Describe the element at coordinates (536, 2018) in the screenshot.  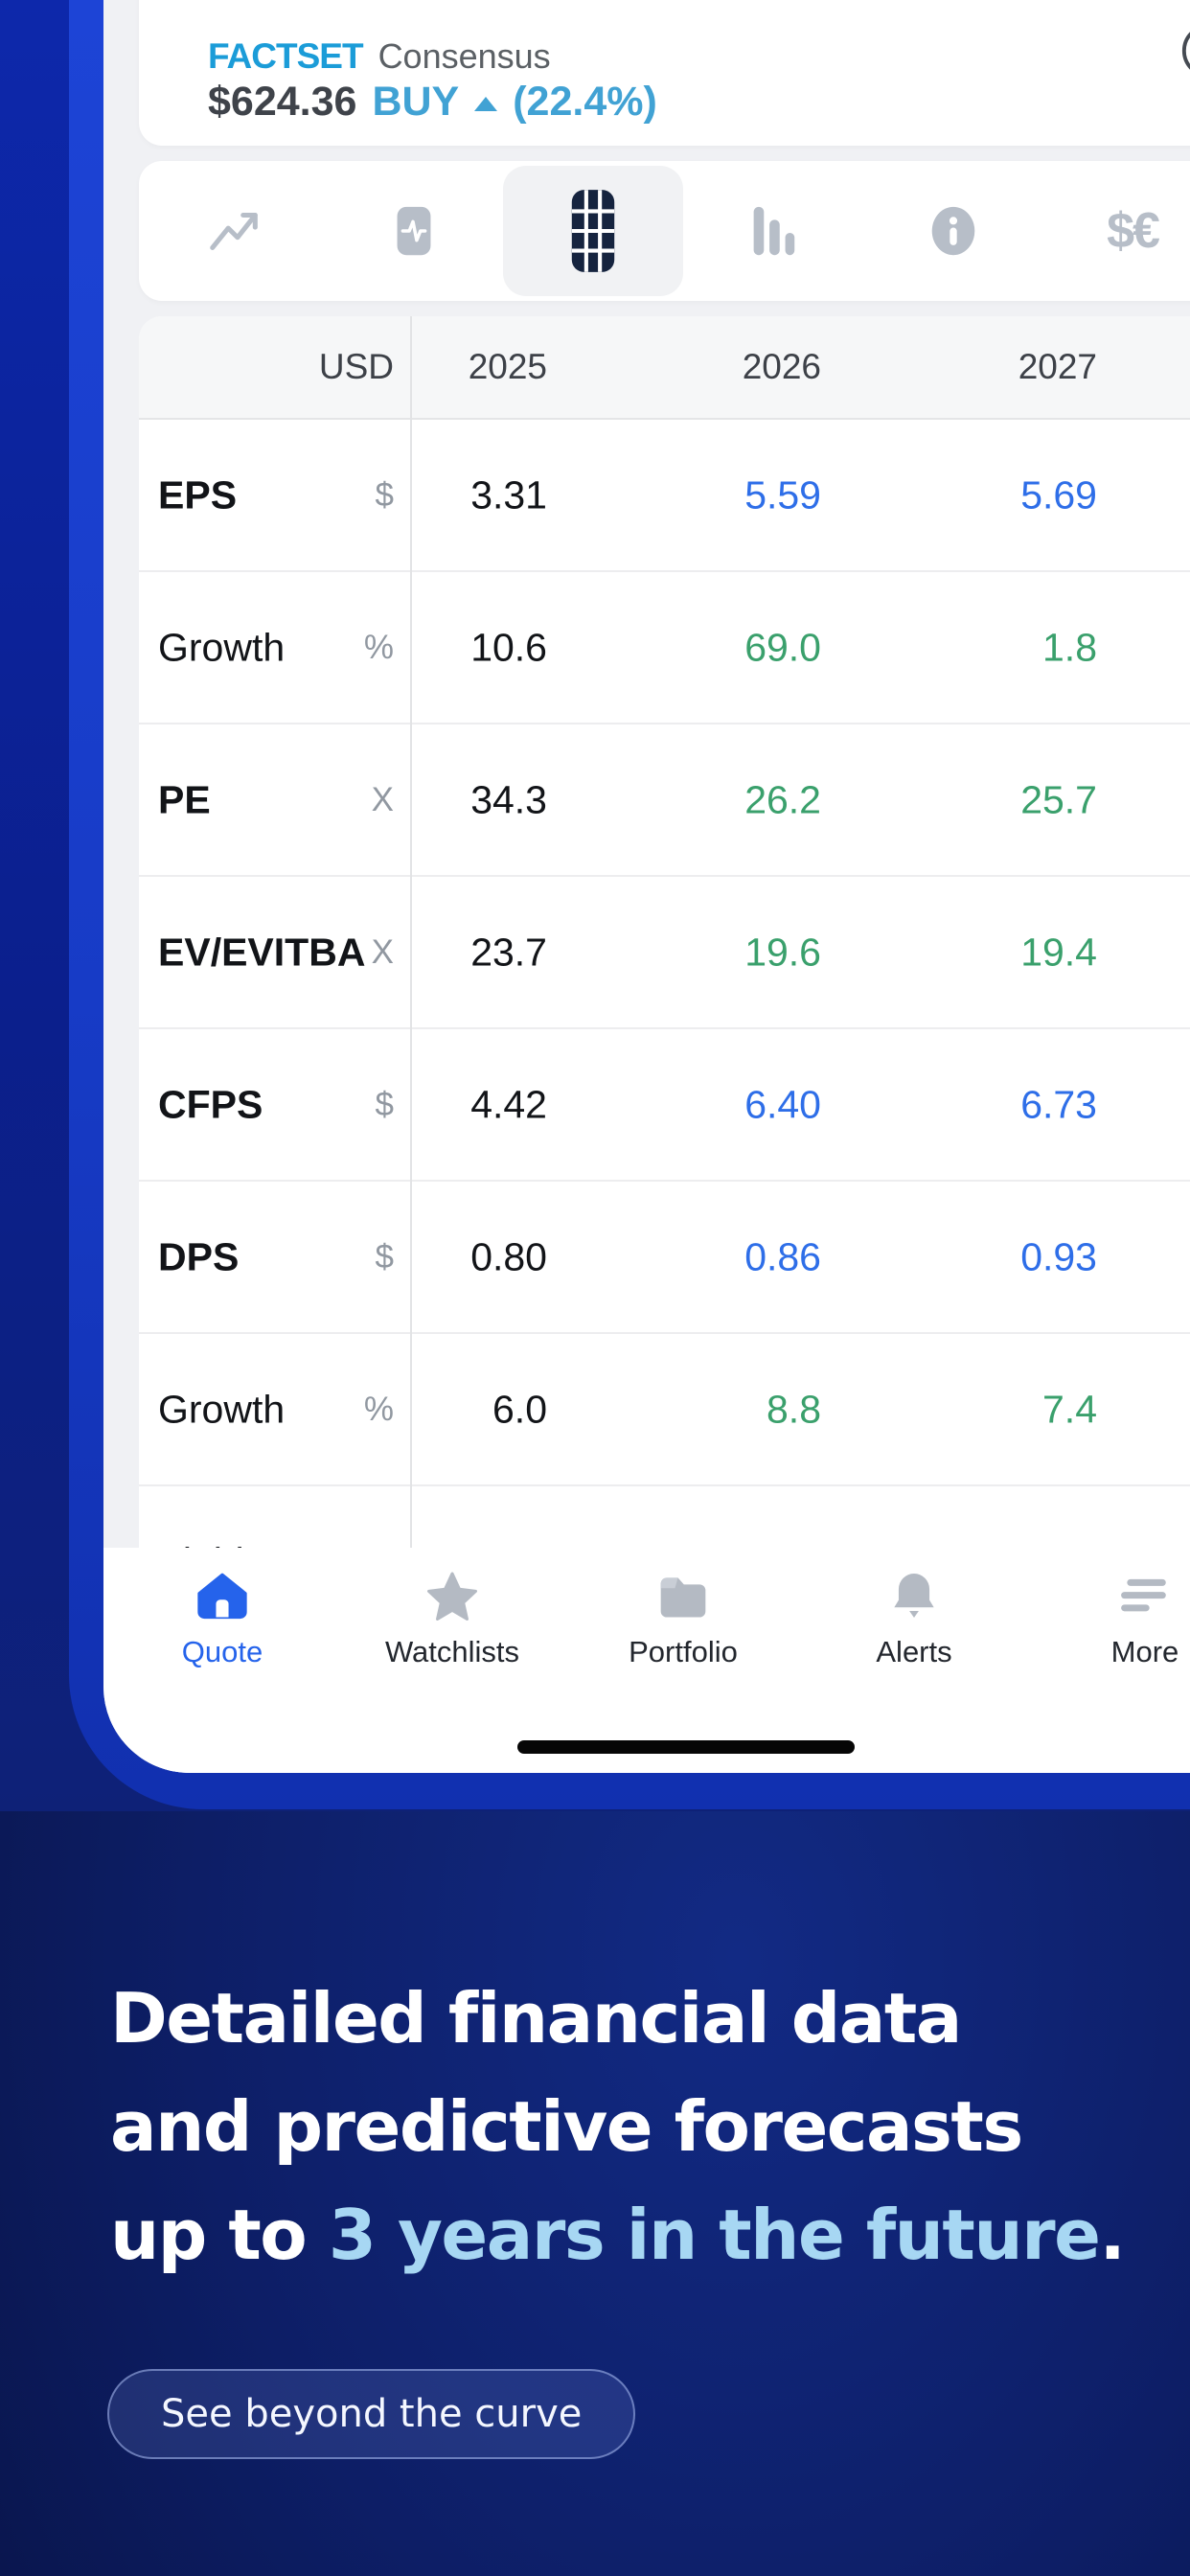
I see `headline-line-1: Detailed financial data` at that location.